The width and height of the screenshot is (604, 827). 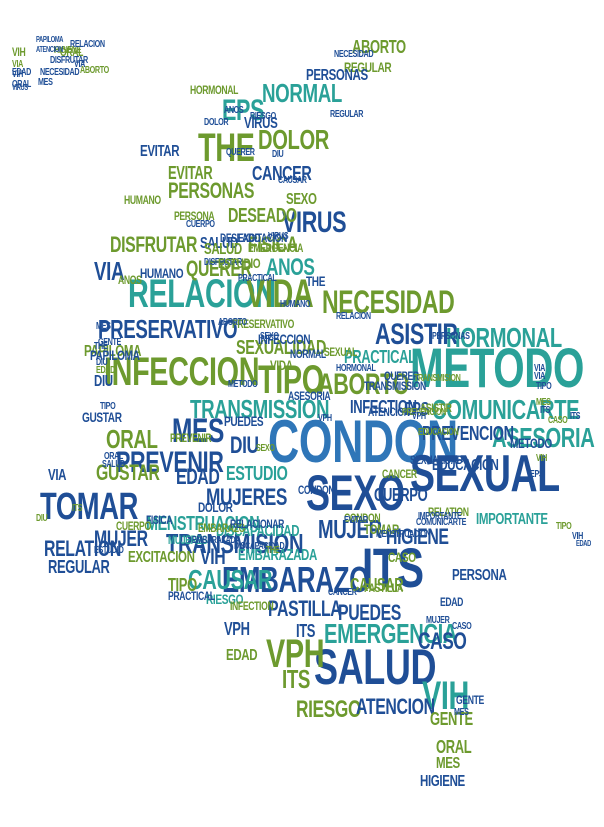 What do you see at coordinates (295, 579) in the screenshot?
I see `word: EMBARAZO` at bounding box center [295, 579].